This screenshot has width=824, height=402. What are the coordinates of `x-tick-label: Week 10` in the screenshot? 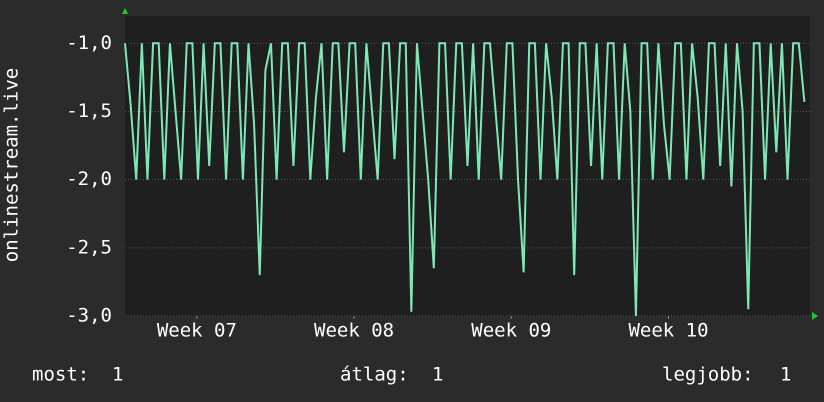 It's located at (668, 331).